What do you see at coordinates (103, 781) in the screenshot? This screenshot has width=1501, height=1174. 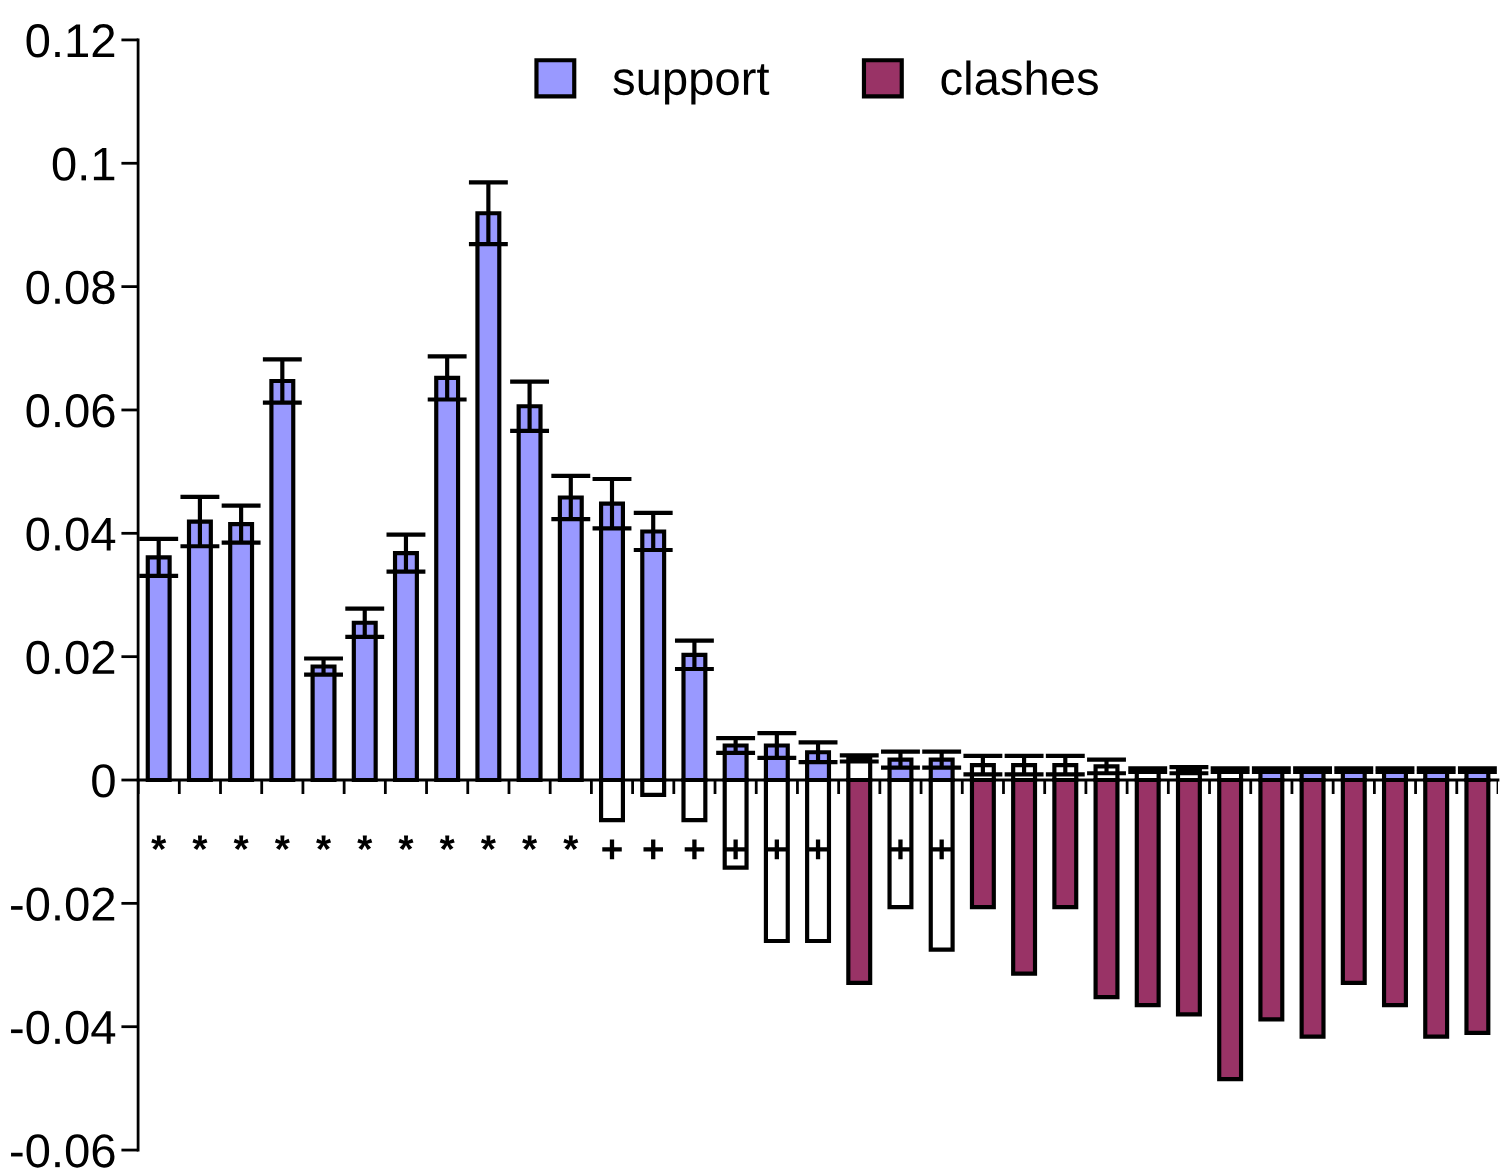 I see `y-tick-label: 0` at bounding box center [103, 781].